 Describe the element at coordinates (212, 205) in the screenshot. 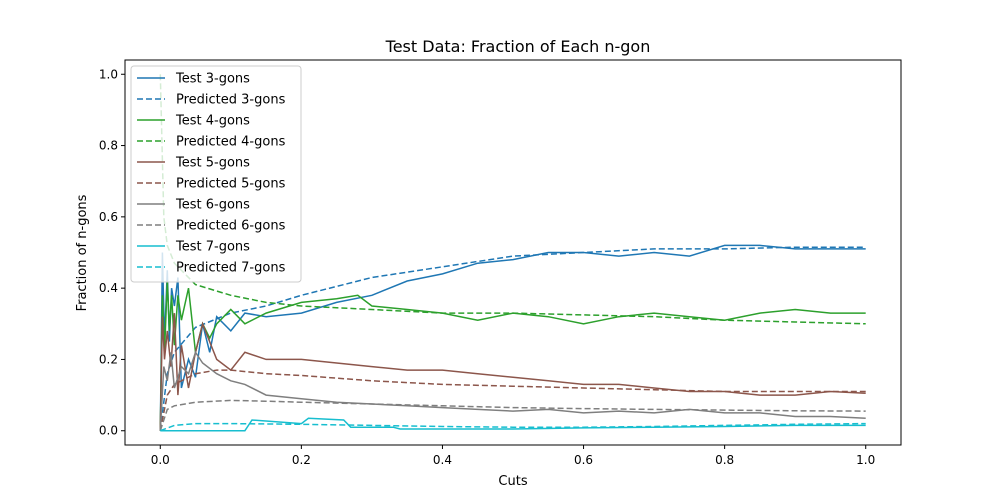

I see `legend-label: Test 6-gons` at that location.